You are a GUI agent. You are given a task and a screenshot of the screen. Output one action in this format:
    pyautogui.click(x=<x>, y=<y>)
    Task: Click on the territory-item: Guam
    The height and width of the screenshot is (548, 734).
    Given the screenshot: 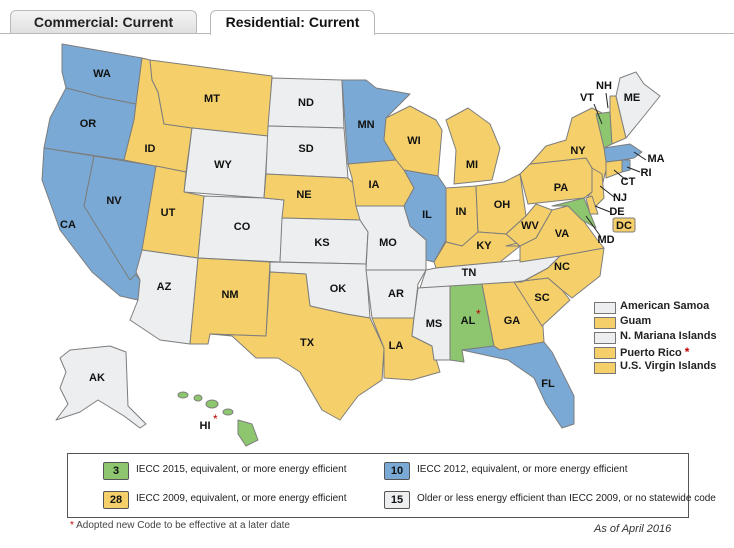 What is the action you would take?
    pyautogui.click(x=660, y=322)
    